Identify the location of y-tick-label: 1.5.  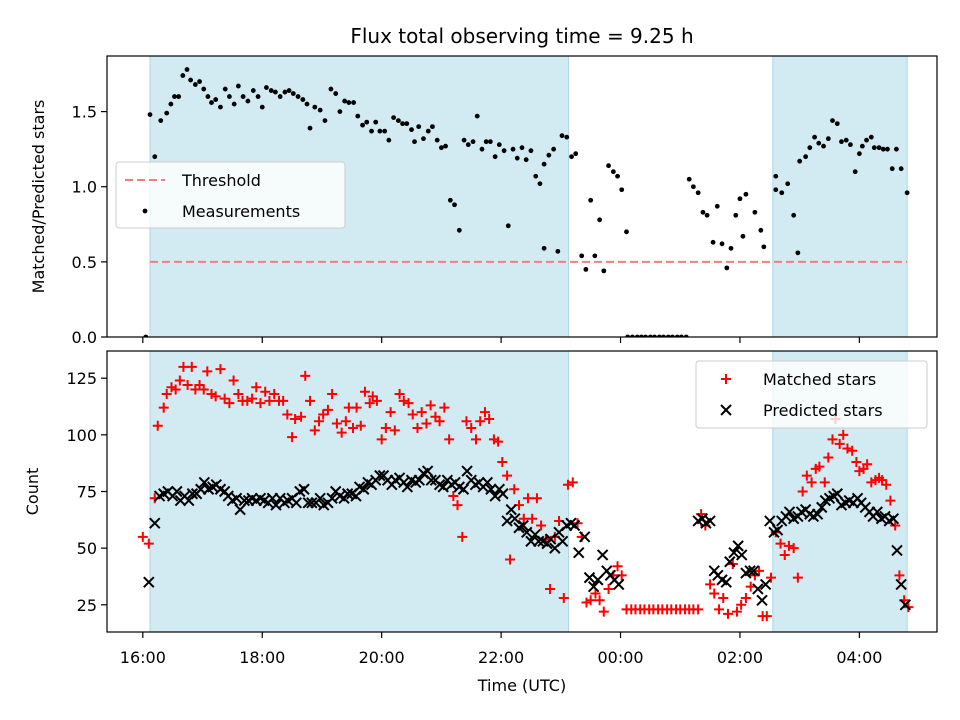
(84, 112).